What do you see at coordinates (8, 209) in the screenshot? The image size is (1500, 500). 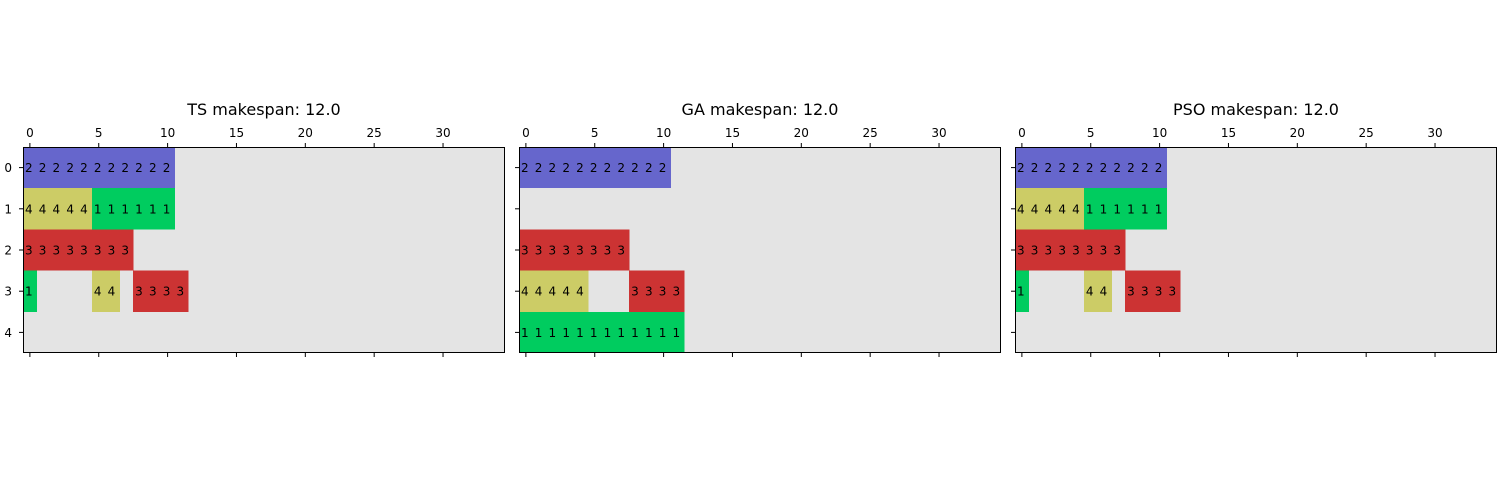 I see `y-tick-label: 1` at bounding box center [8, 209].